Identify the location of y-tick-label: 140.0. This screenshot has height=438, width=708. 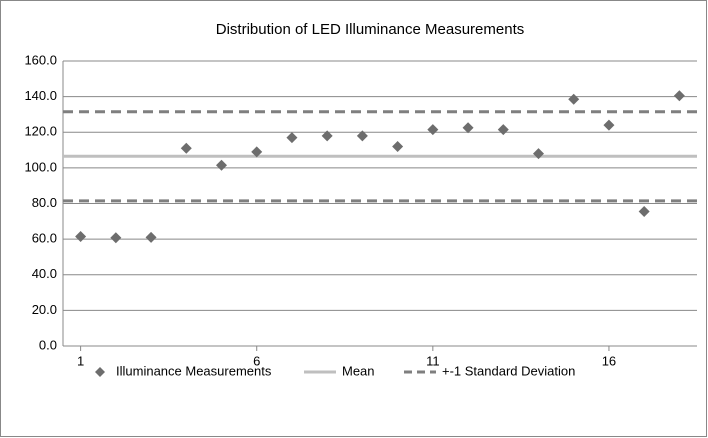
(40, 95).